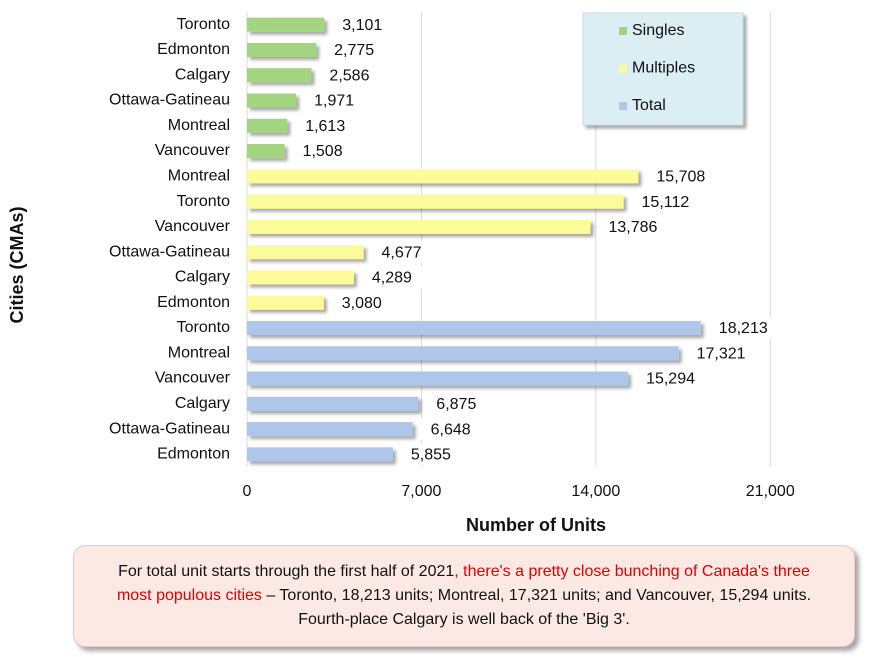 This screenshot has height=657, width=870. What do you see at coordinates (658, 30) in the screenshot?
I see `legend-label: Singles` at bounding box center [658, 30].